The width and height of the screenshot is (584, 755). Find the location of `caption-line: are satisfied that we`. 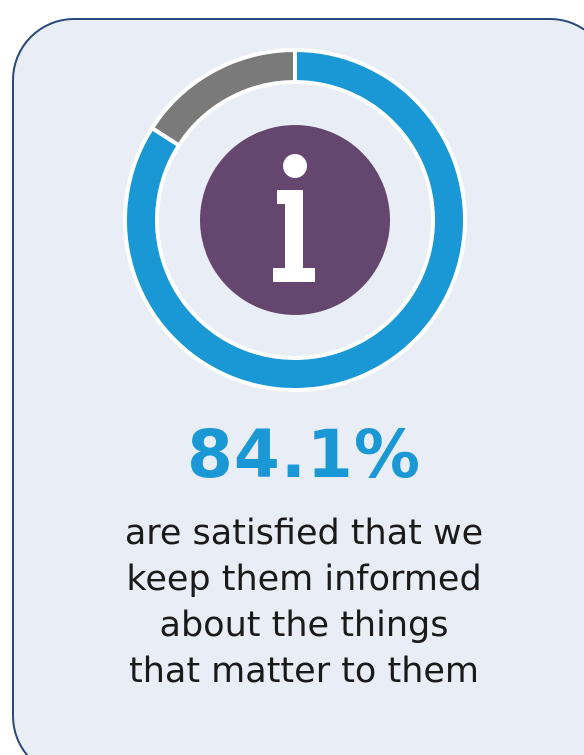

caption-line: are satisfied that we is located at coordinates (304, 533).